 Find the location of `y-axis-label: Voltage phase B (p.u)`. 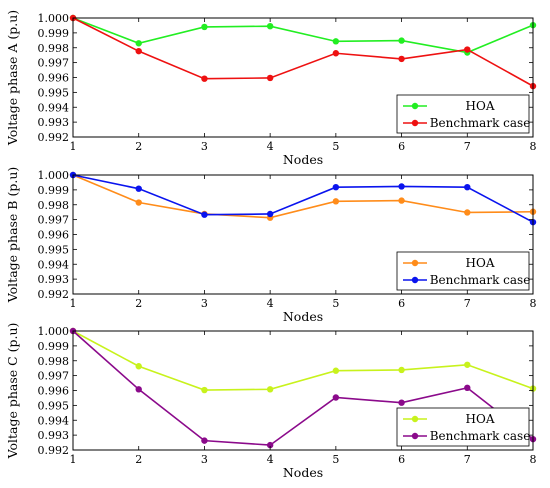

y-axis-label: Voltage phase B (p.u) is located at coordinates (12, 235).